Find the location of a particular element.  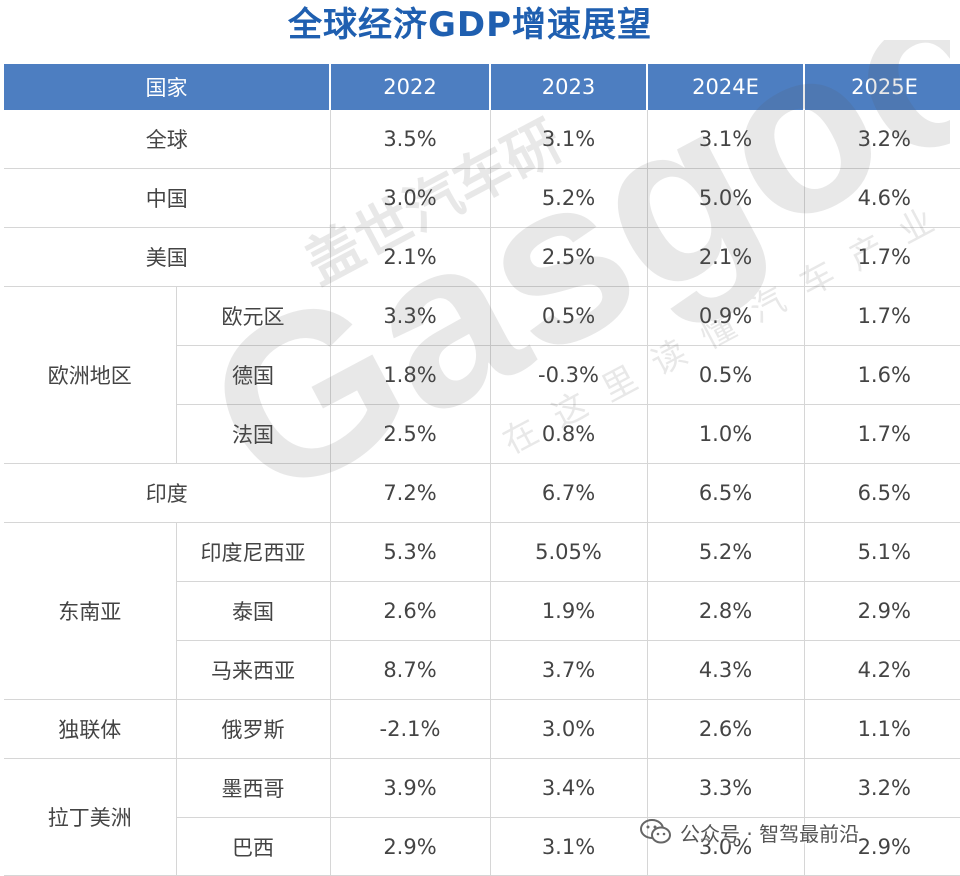

table-row: 法国 2.5% 0.8% 1.0% 1.7% is located at coordinates (482, 434).